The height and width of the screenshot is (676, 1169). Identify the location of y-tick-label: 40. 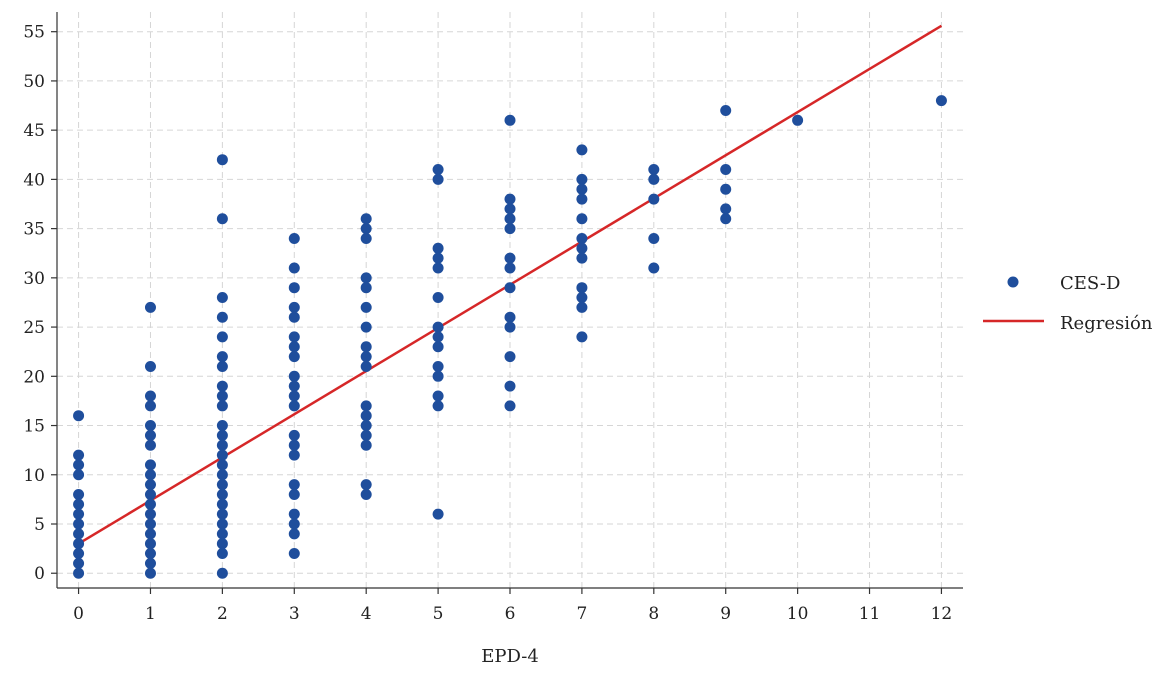
(34, 180).